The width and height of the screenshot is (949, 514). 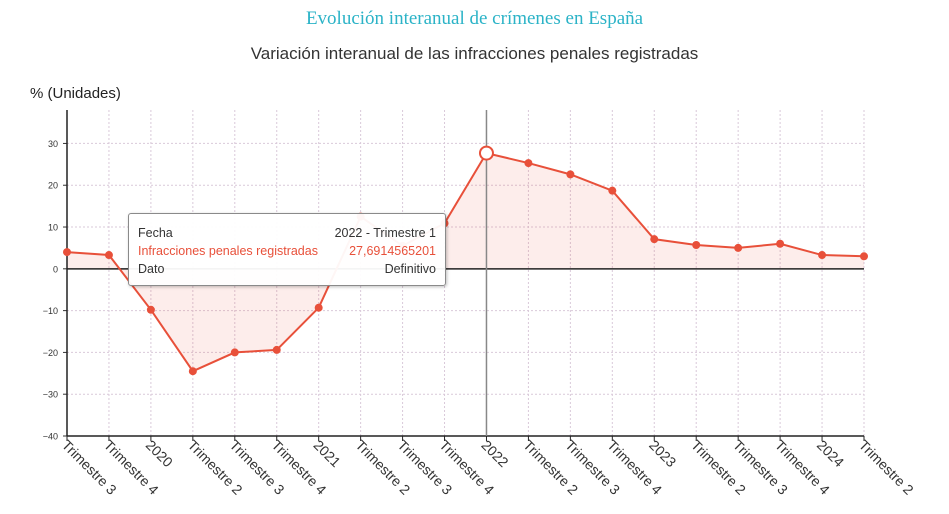 I want to click on x-tick-label: 2024, so click(x=830, y=453).